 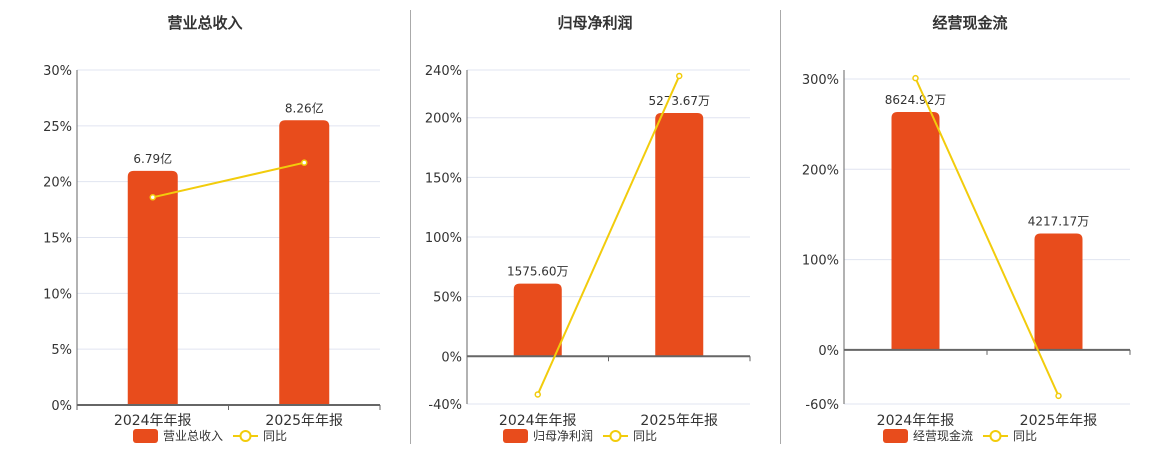 I want to click on legend-label: 营业总收入, so click(x=193, y=436).